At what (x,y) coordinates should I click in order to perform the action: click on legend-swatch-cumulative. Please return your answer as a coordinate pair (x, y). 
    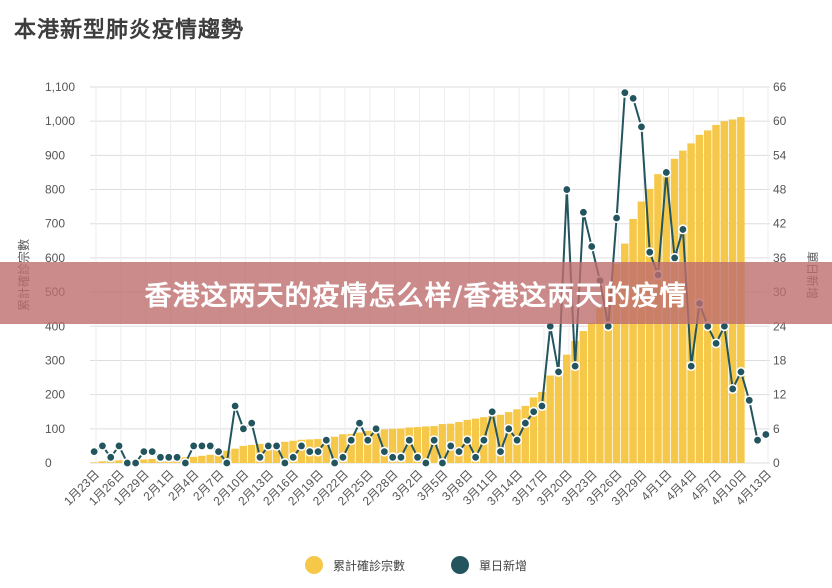
    Looking at the image, I should click on (313, 565).